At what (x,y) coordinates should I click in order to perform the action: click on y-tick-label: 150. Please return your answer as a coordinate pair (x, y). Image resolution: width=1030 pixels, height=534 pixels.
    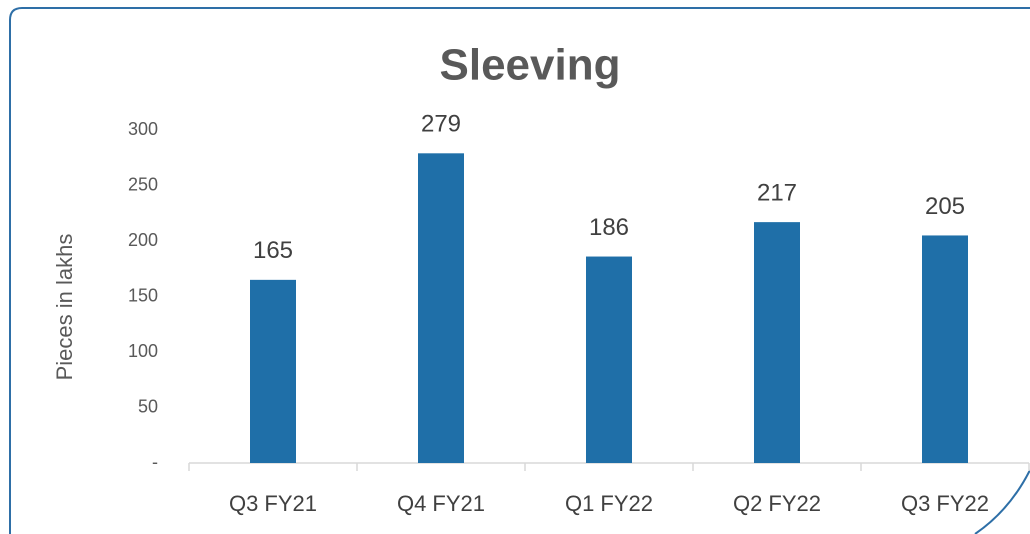
    Looking at the image, I should click on (143, 295).